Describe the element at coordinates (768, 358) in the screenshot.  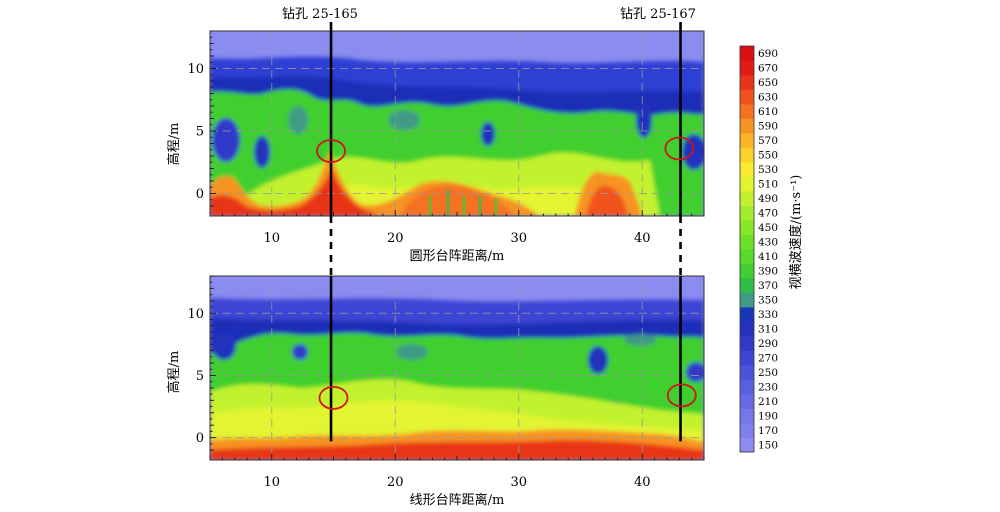
I see `colorbar-tick-label: 270` at that location.